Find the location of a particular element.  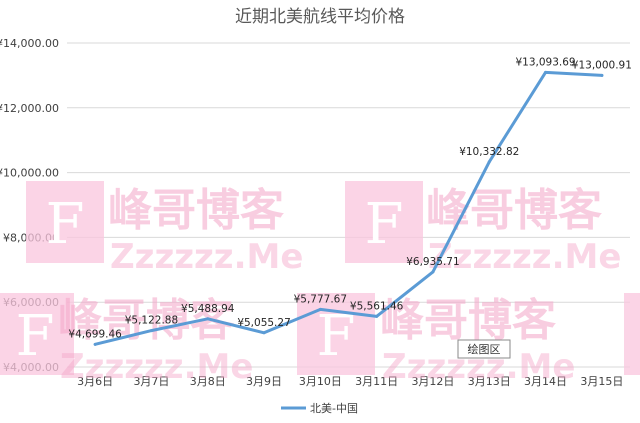

x-tick-label: 3月10日 is located at coordinates (320, 381).